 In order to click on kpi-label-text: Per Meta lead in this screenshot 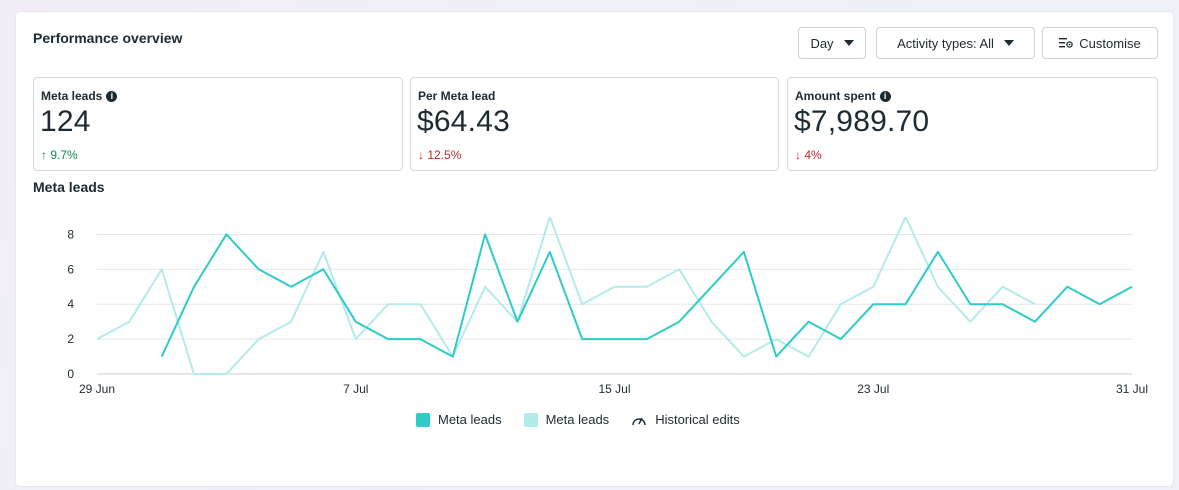, I will do `click(457, 96)`.